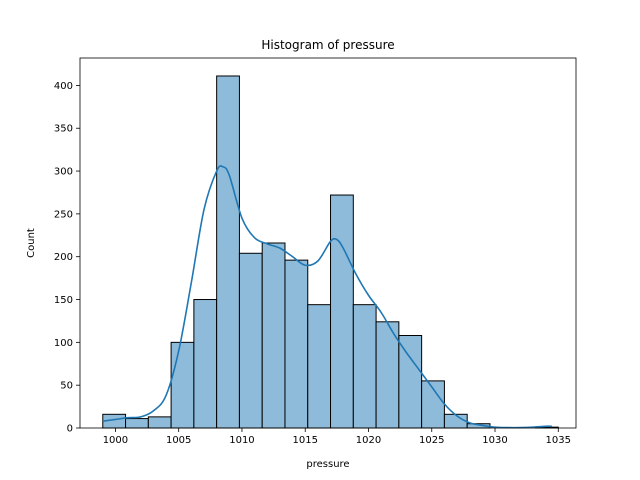 The width and height of the screenshot is (640, 480). Describe the element at coordinates (327, 464) in the screenshot. I see `x-axis-label: pressure` at that location.